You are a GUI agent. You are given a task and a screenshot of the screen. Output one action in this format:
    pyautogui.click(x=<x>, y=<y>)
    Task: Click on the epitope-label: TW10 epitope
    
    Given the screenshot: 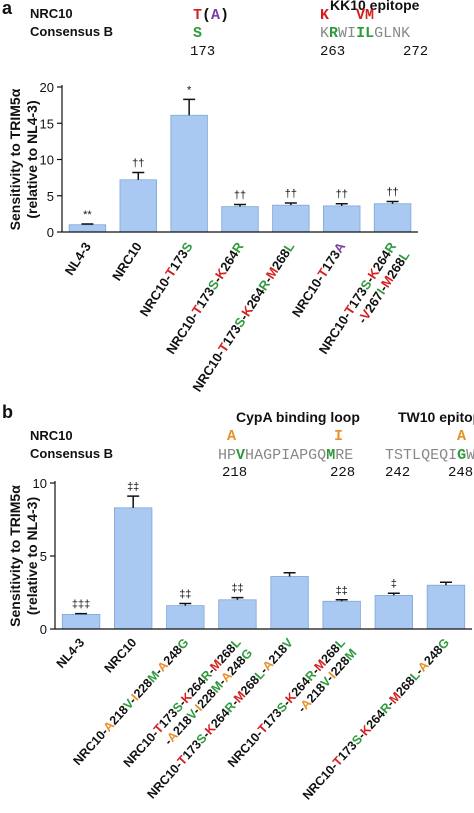 What is the action you would take?
    pyautogui.click(x=436, y=417)
    